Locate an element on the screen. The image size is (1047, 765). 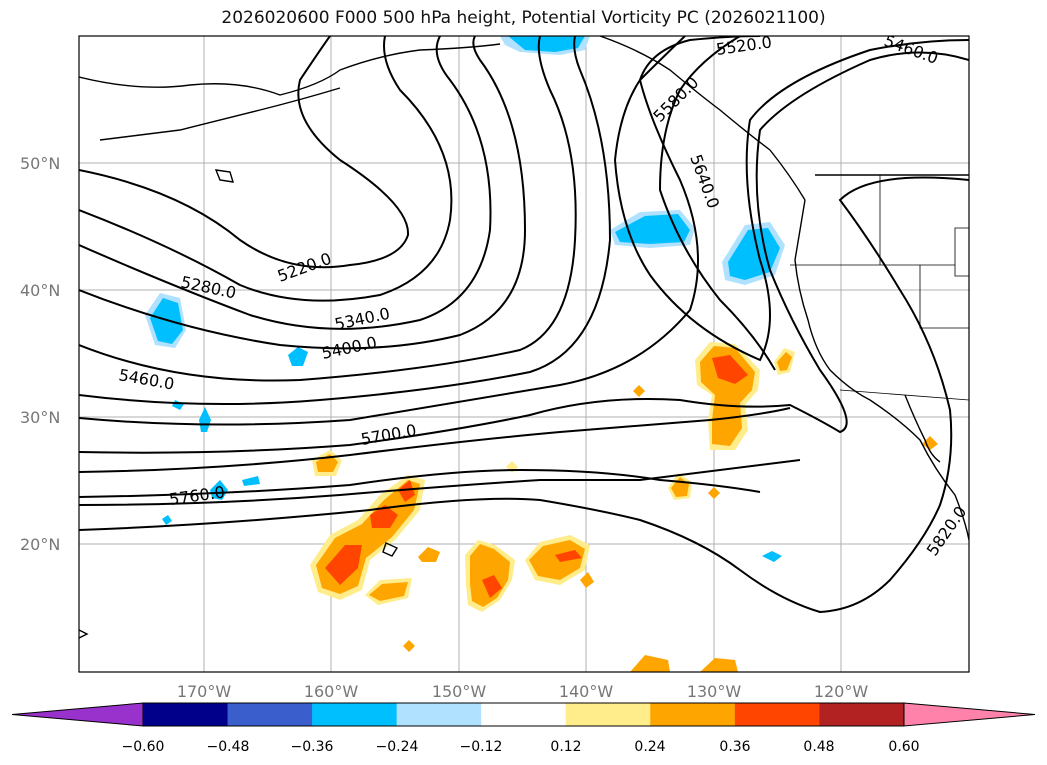
colorbar-tick-label: −0.60 is located at coordinates (143, 747).